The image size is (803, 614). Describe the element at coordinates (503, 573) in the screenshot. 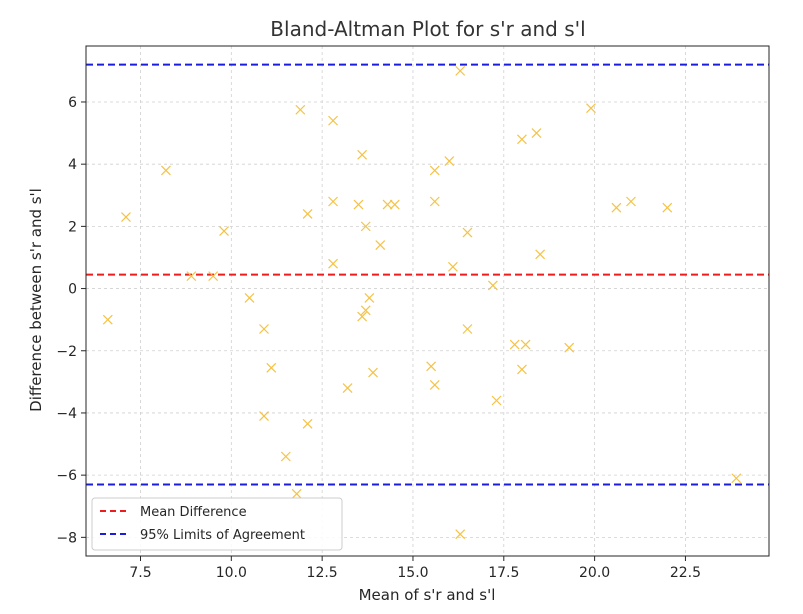

I see `x-tick-label: 17.5` at that location.